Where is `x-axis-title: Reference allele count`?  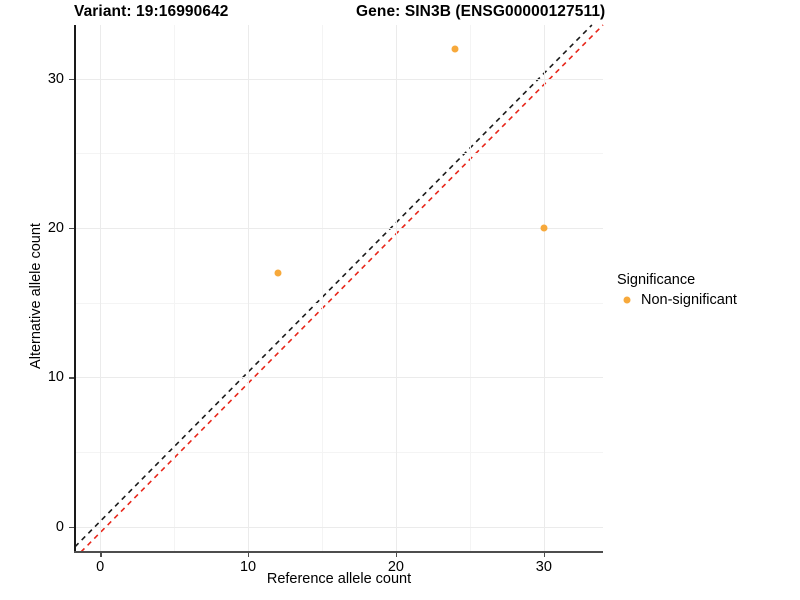 x-axis-title: Reference allele count is located at coordinates (339, 579).